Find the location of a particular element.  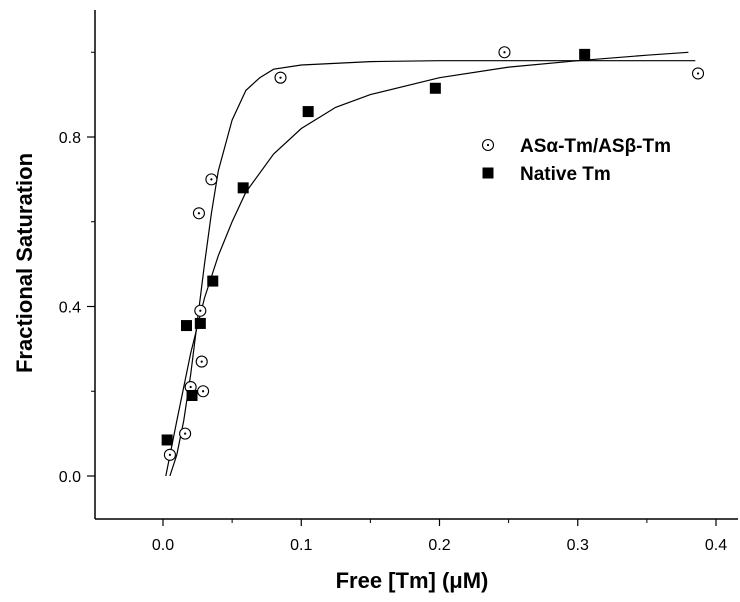

x-tick-label: 0.0 is located at coordinates (163, 545).